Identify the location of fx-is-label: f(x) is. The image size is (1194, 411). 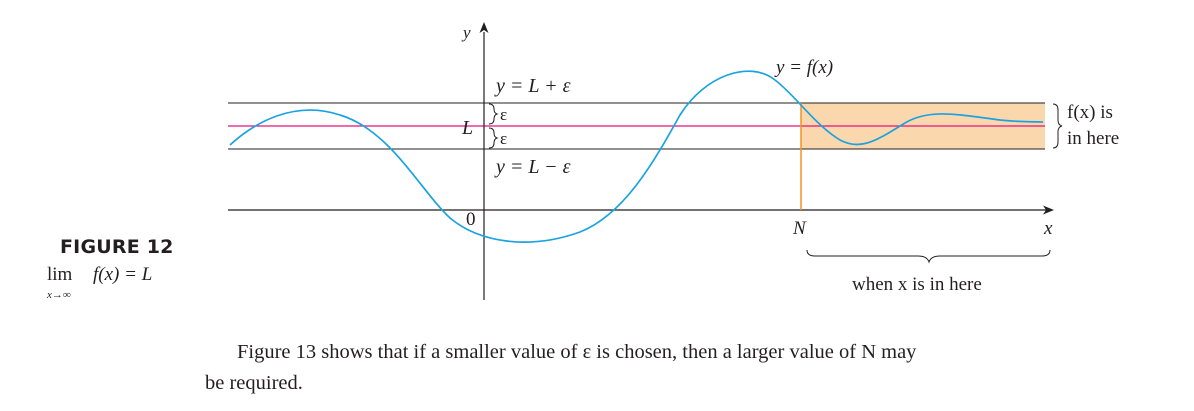
(1090, 112).